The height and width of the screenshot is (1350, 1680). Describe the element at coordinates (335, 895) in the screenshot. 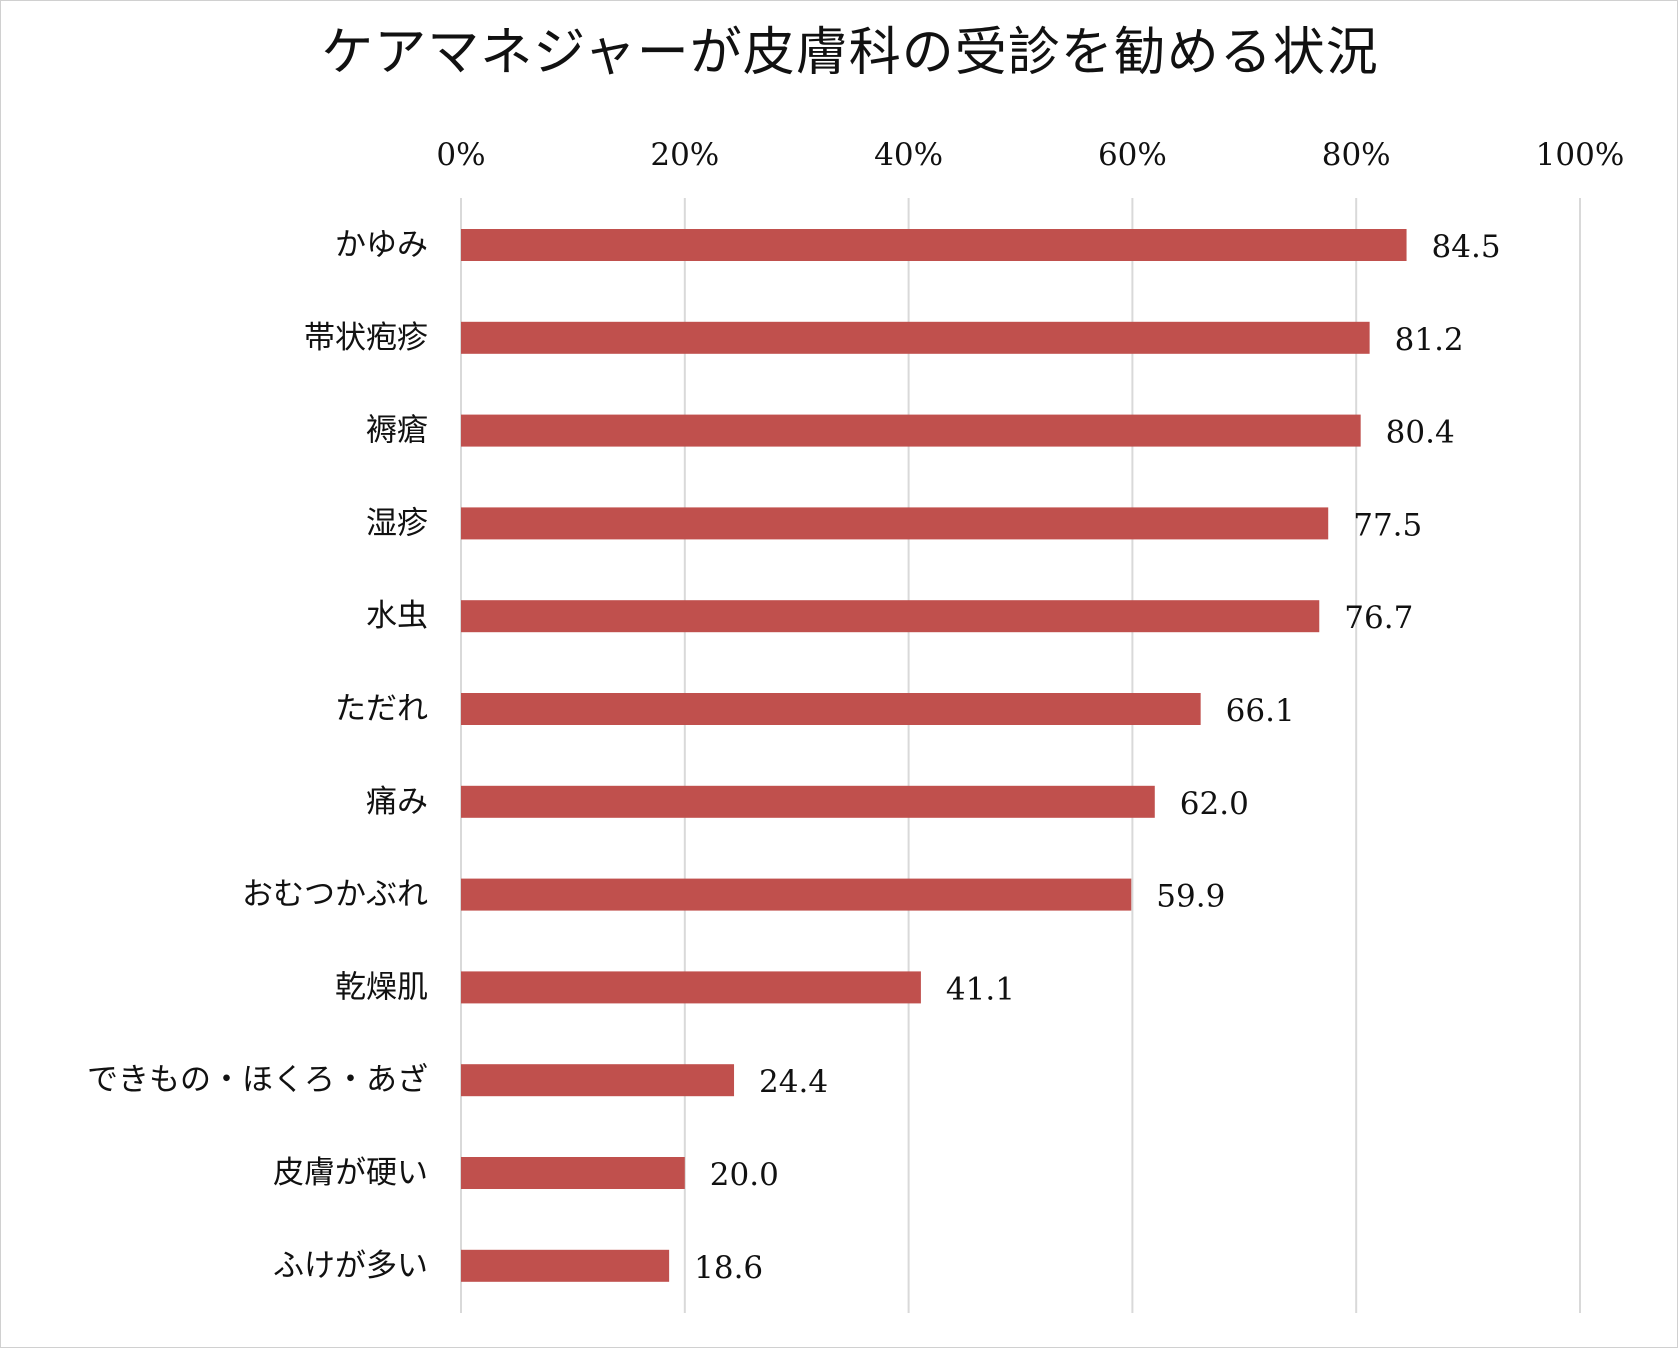

I see `category-label: おむつかぶれ` at that location.